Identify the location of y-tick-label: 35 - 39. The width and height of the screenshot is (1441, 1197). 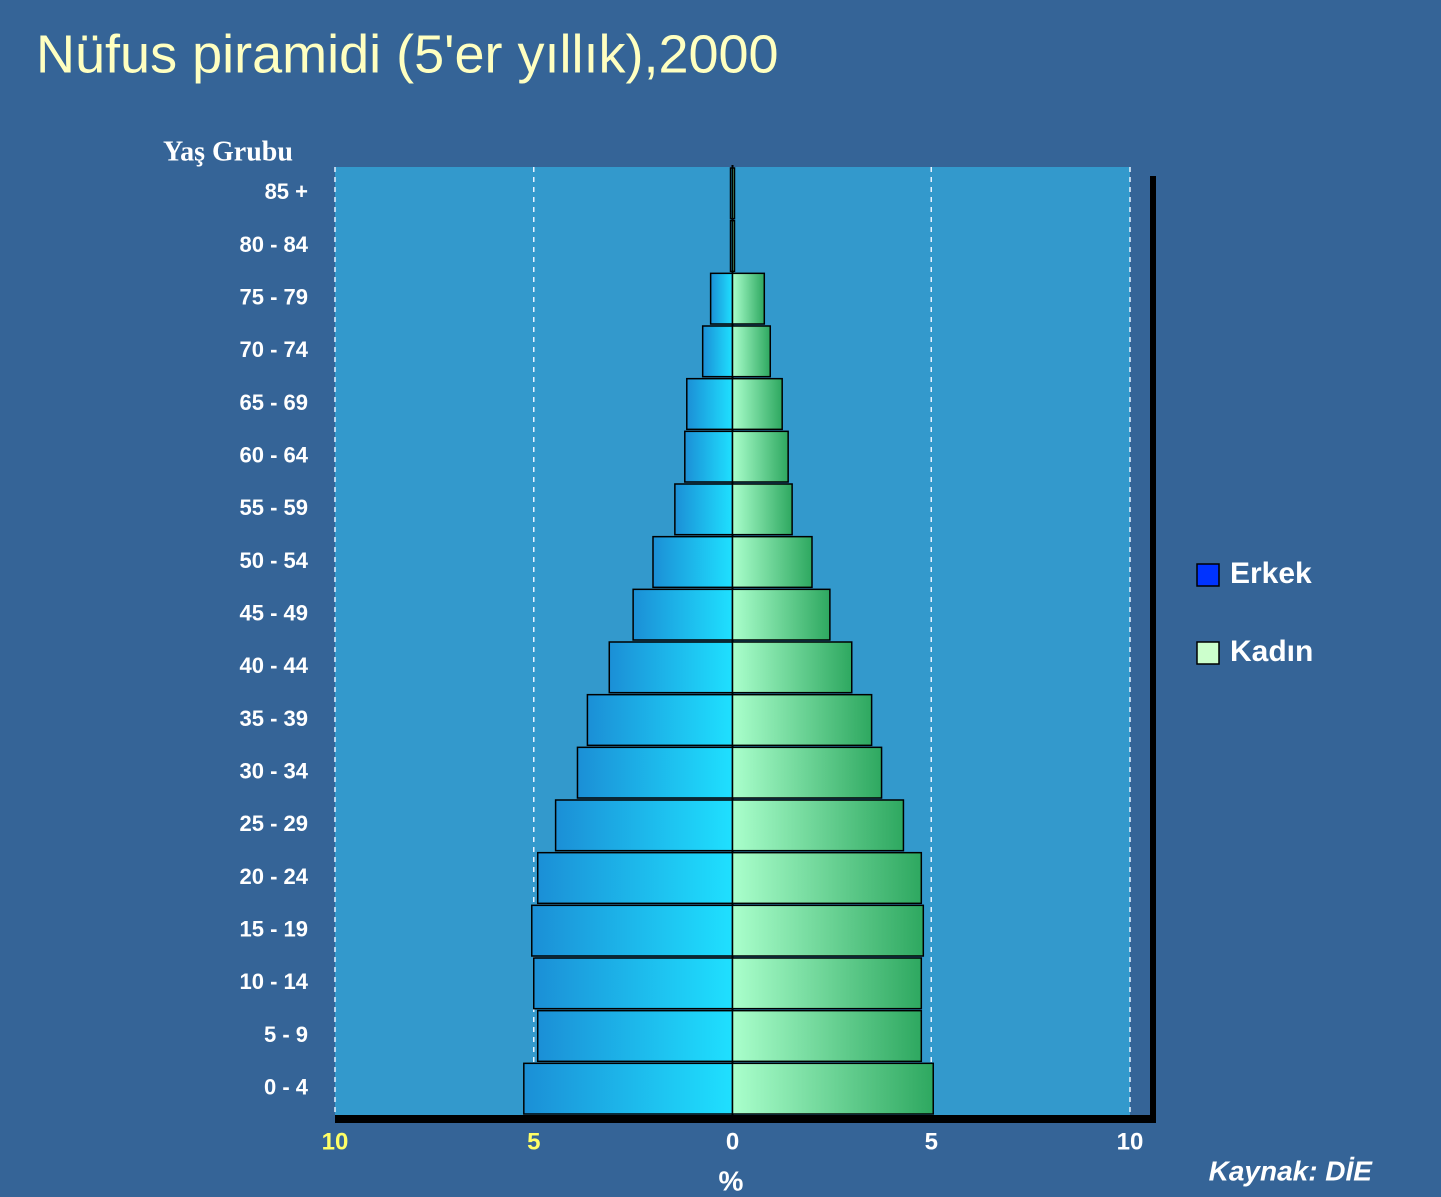
(274, 718).